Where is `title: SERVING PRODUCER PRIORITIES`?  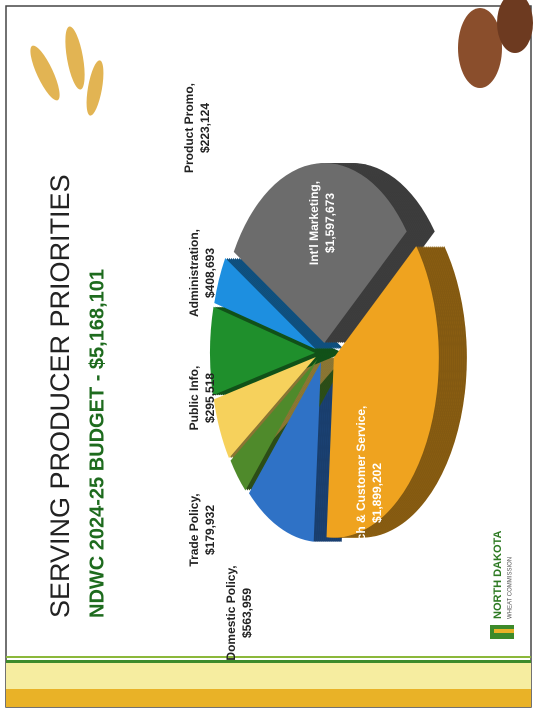
title: SERVING PRODUCER PRIORITIES is located at coordinates (60, 396).